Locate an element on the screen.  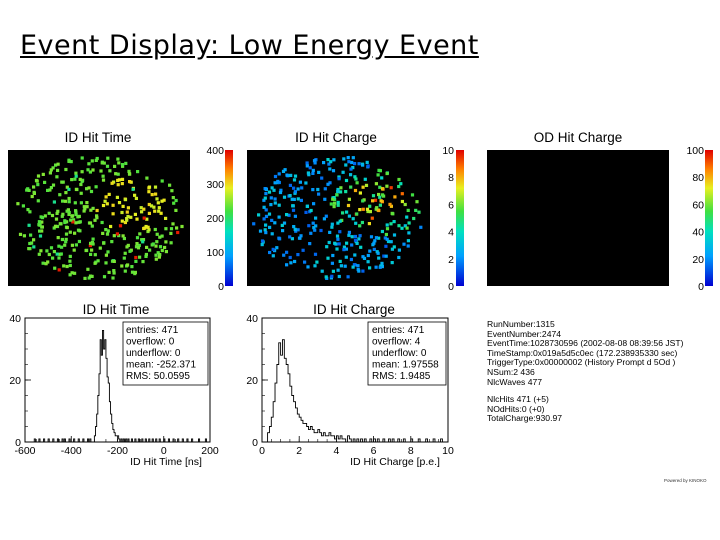
panel-id-hit-time-map: ID Hit Time 400 300 200 100 0 is located at coordinates (120, 211).